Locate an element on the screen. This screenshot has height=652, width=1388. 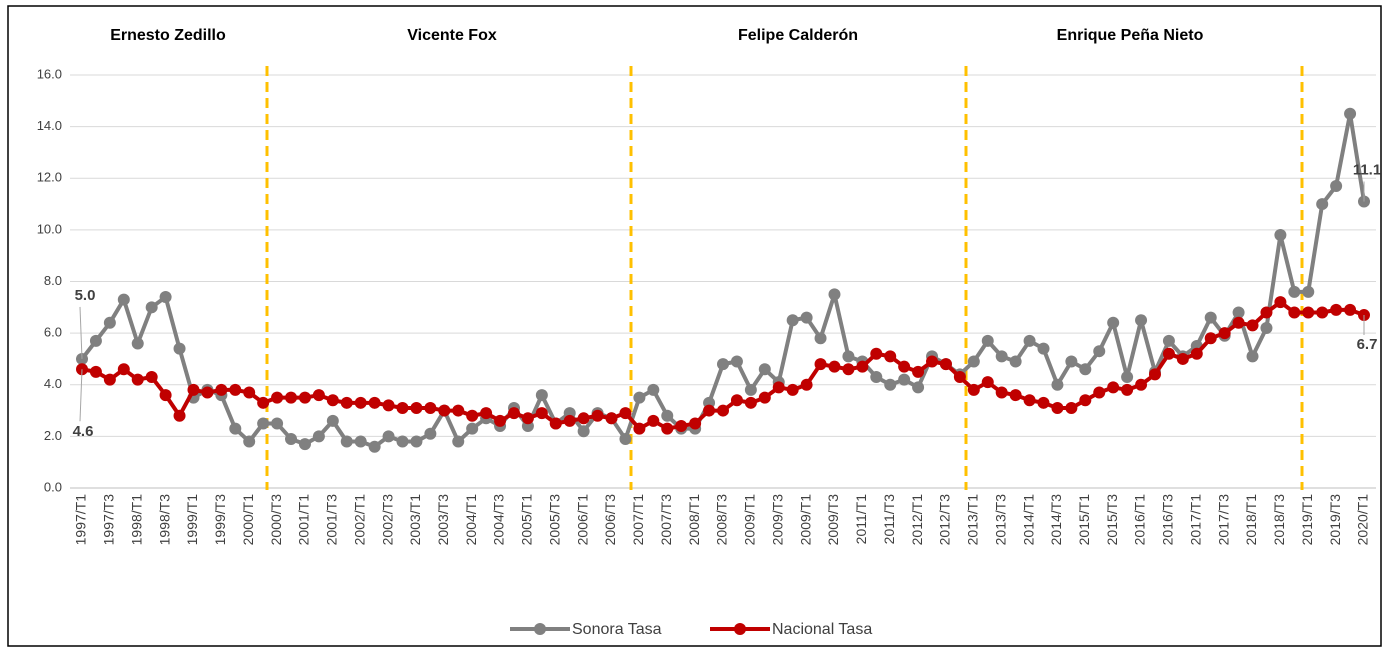
value-label: 5.0 is located at coordinates (85, 295).